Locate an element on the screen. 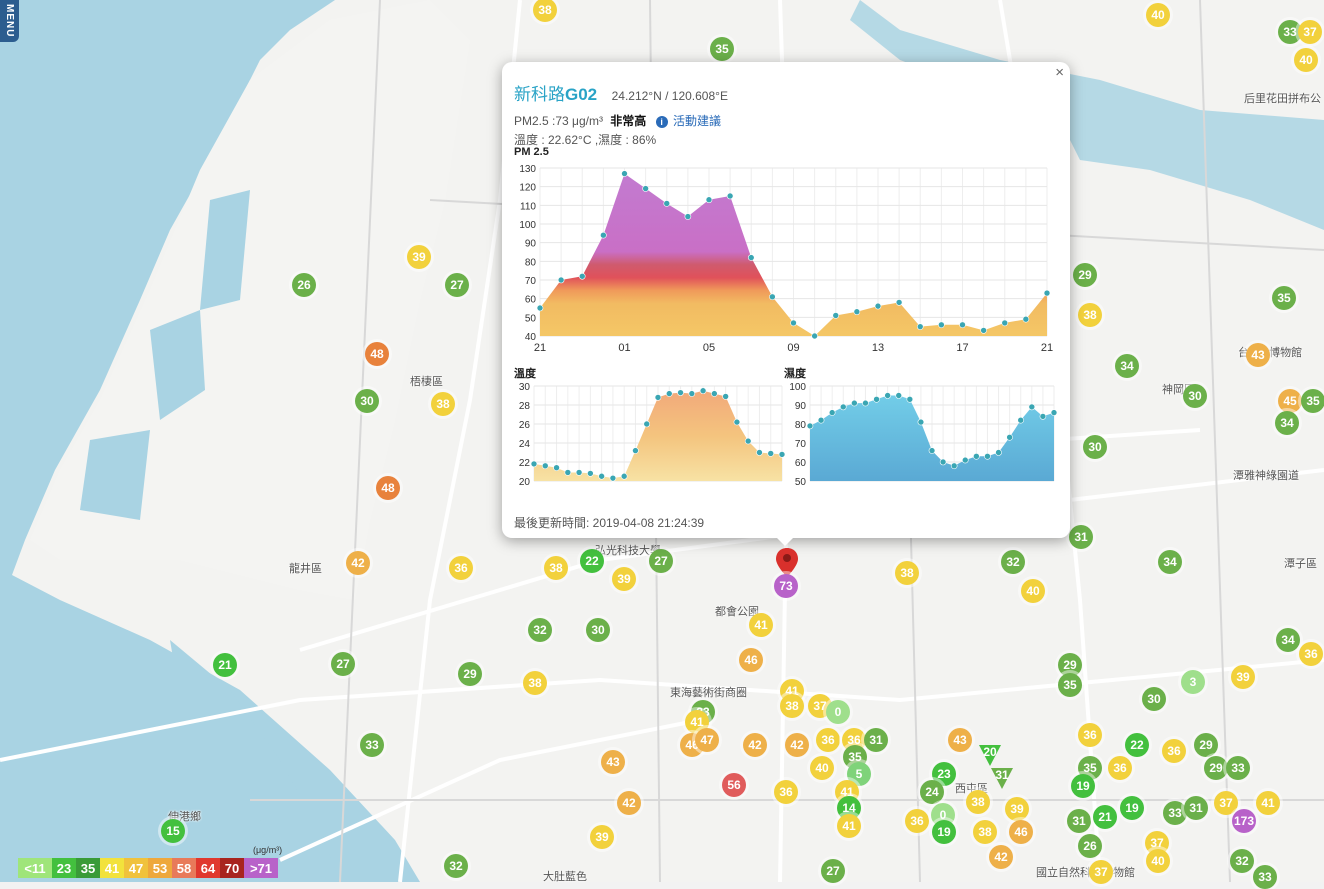 The image size is (1324, 889). station-marker: 0 is located at coordinates (838, 712).